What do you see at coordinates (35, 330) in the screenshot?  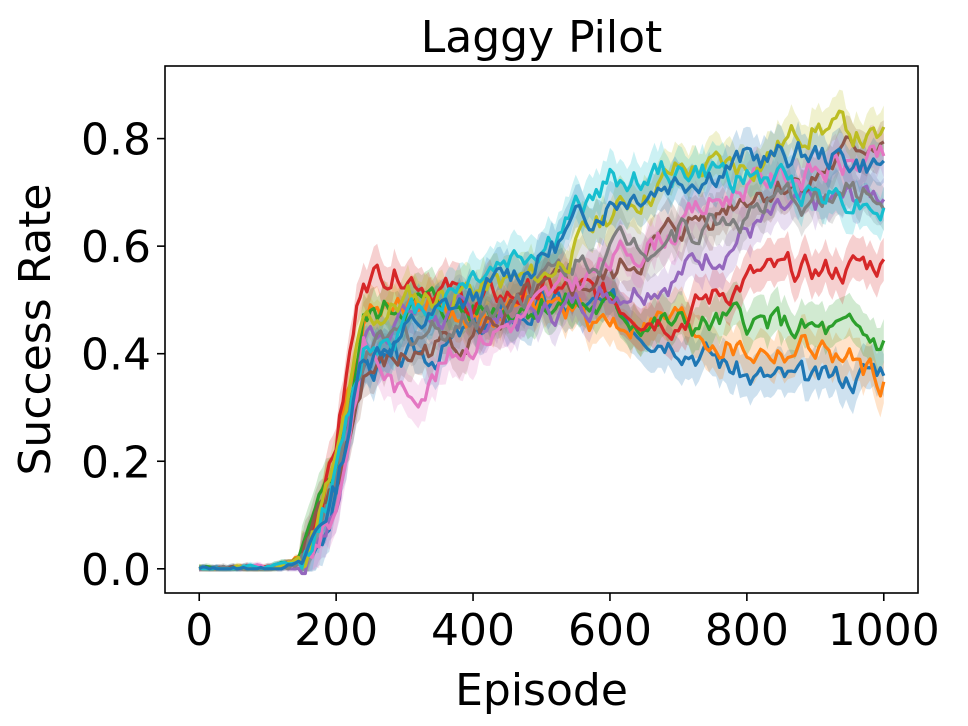 I see `y-axis-title: Success Rate` at bounding box center [35, 330].